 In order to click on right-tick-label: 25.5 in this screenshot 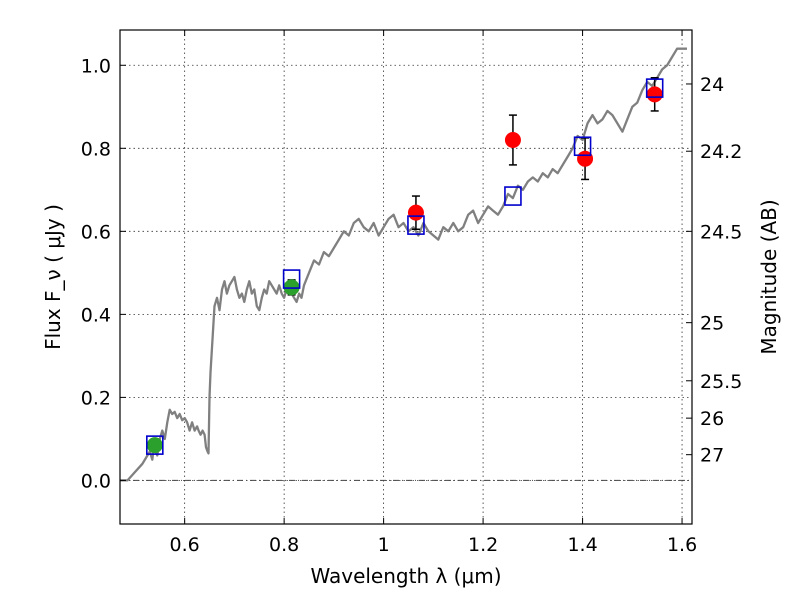, I will do `click(721, 382)`.